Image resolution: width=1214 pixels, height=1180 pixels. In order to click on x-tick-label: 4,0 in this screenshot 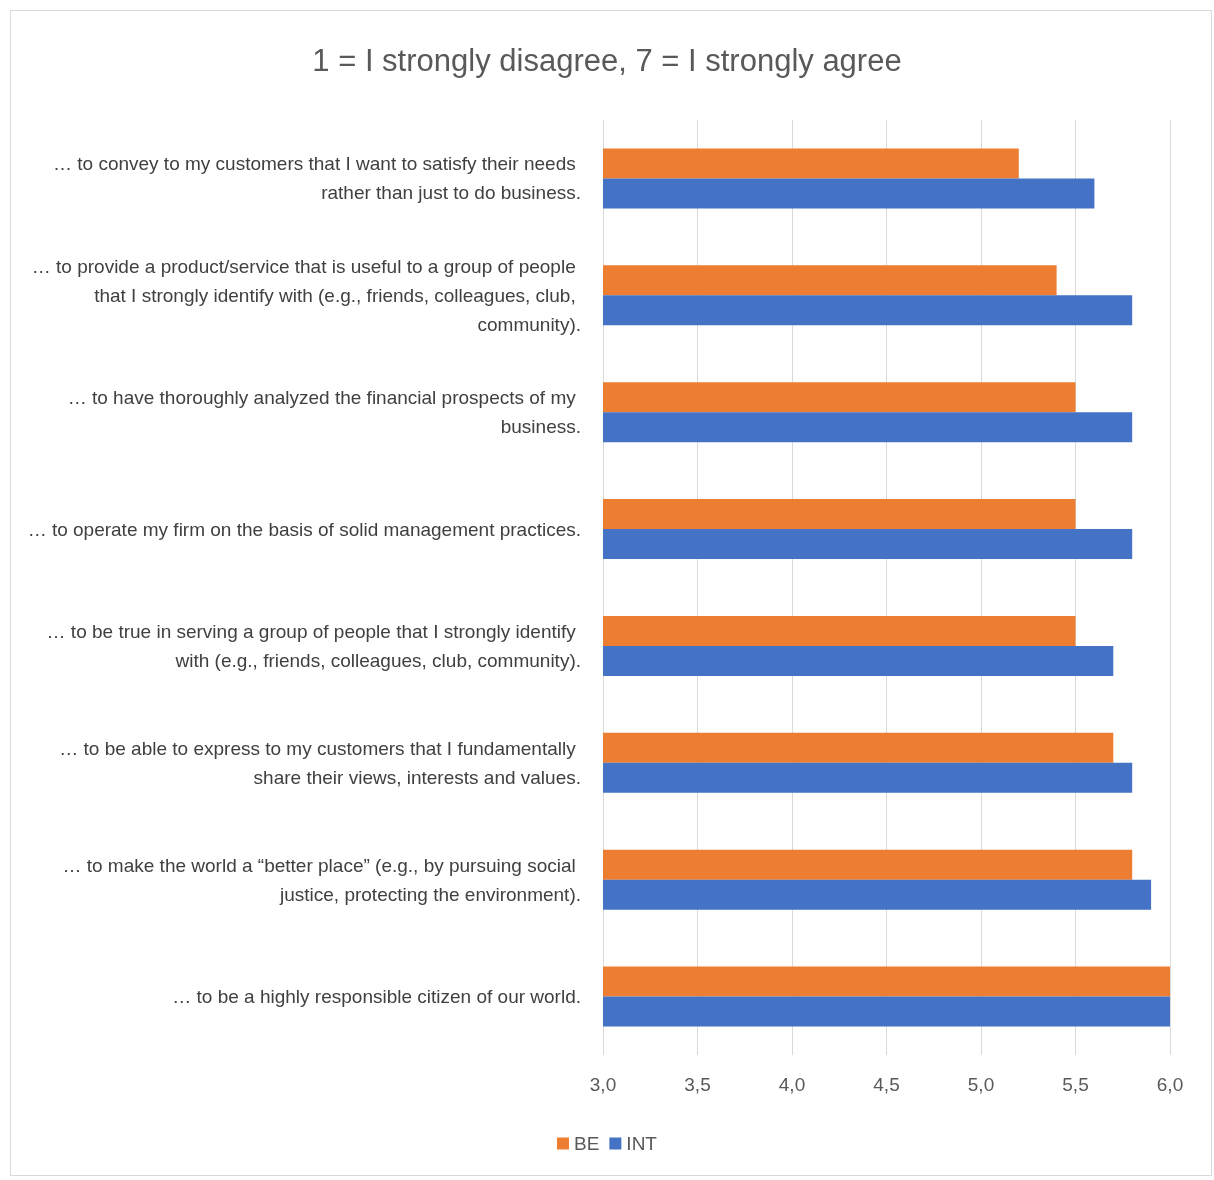, I will do `click(792, 1084)`.